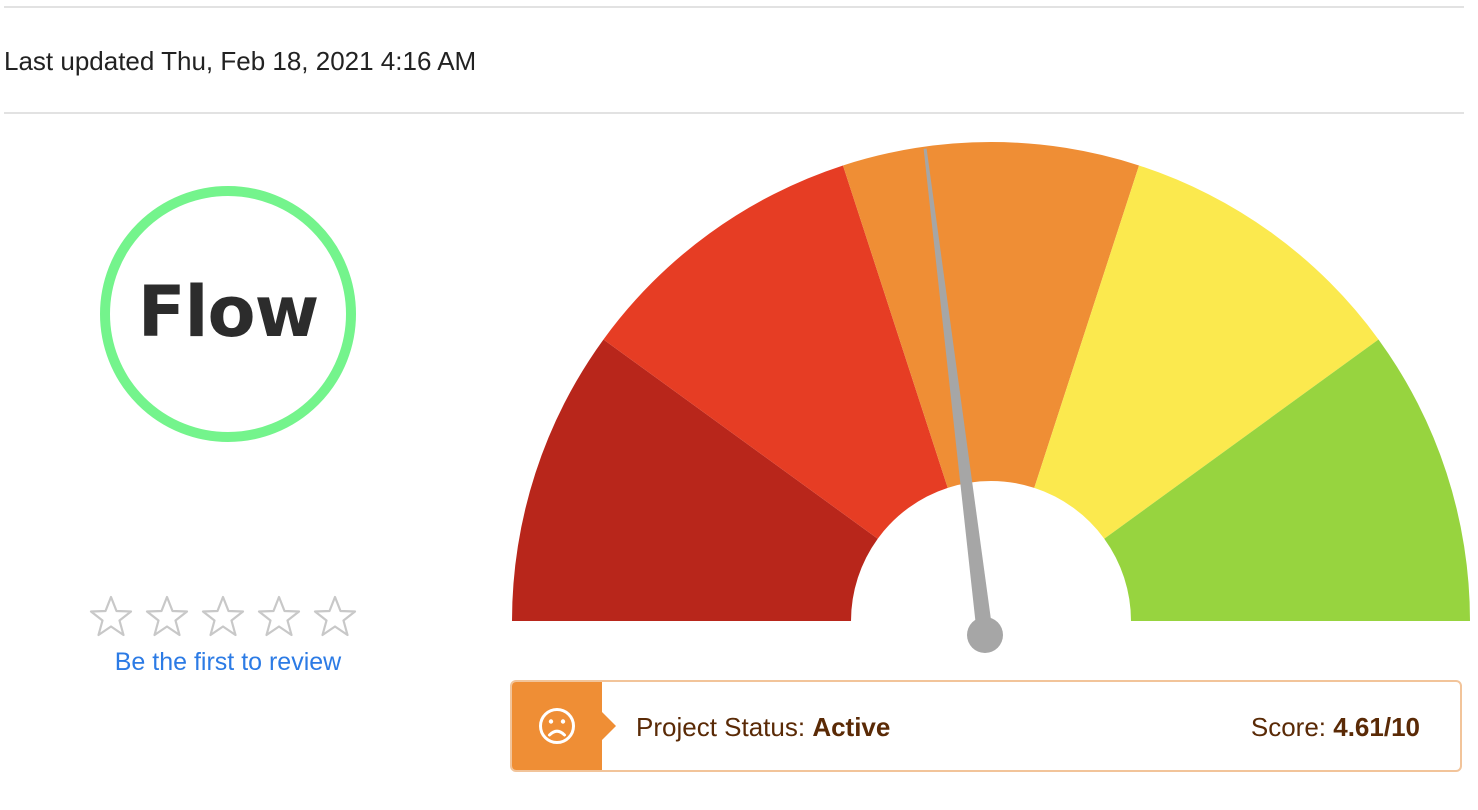 This screenshot has height=810, width=1478. I want to click on star-rating, so click(229, 618).